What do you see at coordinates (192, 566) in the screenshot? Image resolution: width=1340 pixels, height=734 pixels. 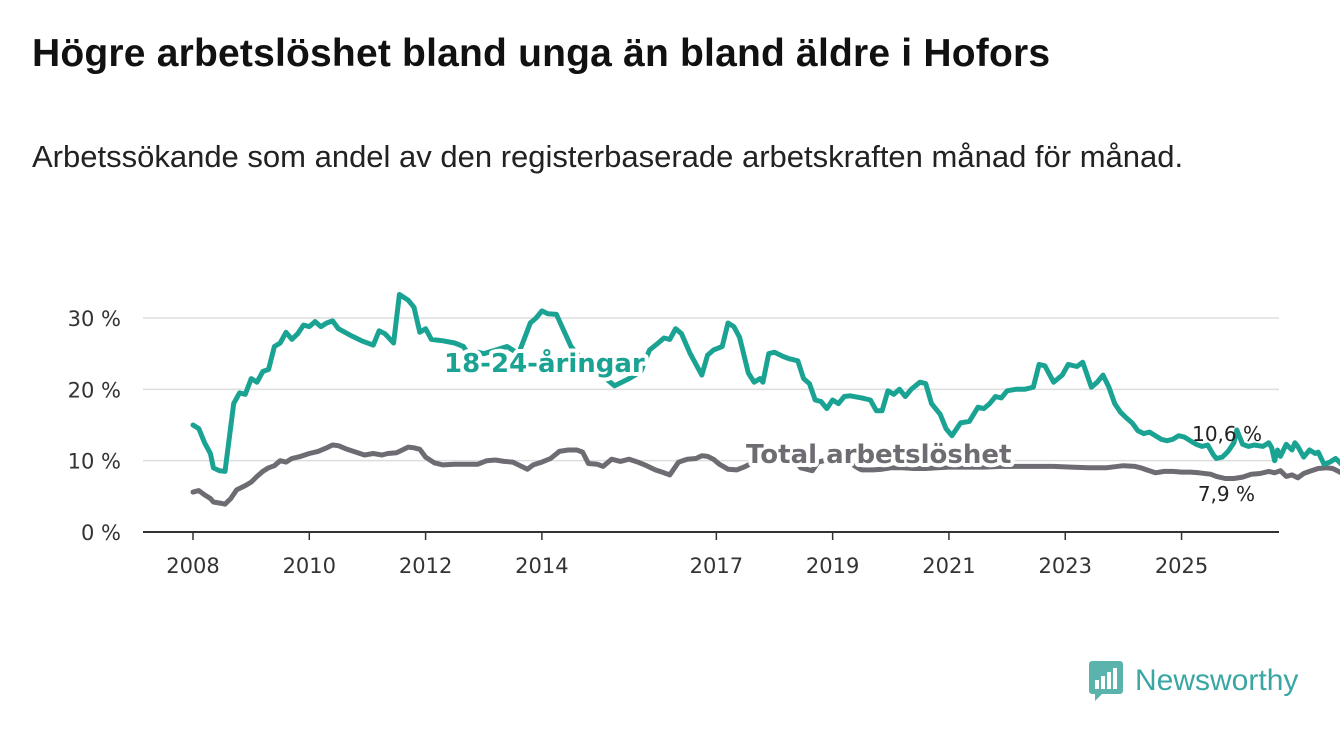 I see `x-tick-label-2008: 2008` at bounding box center [192, 566].